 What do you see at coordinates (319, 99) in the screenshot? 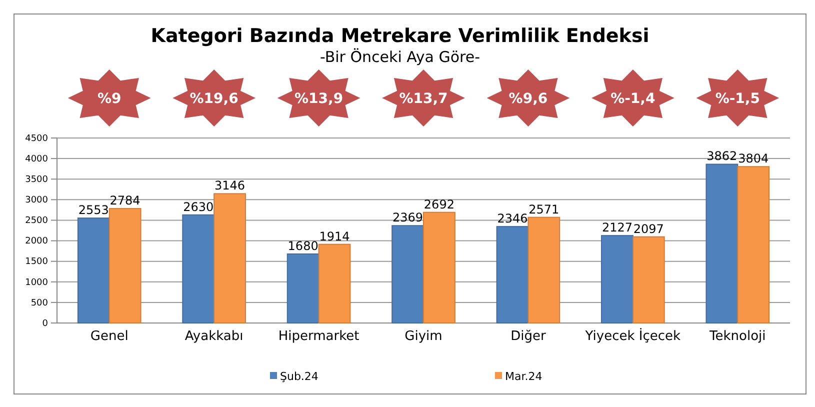
I see `text: %13,9` at bounding box center [319, 99].